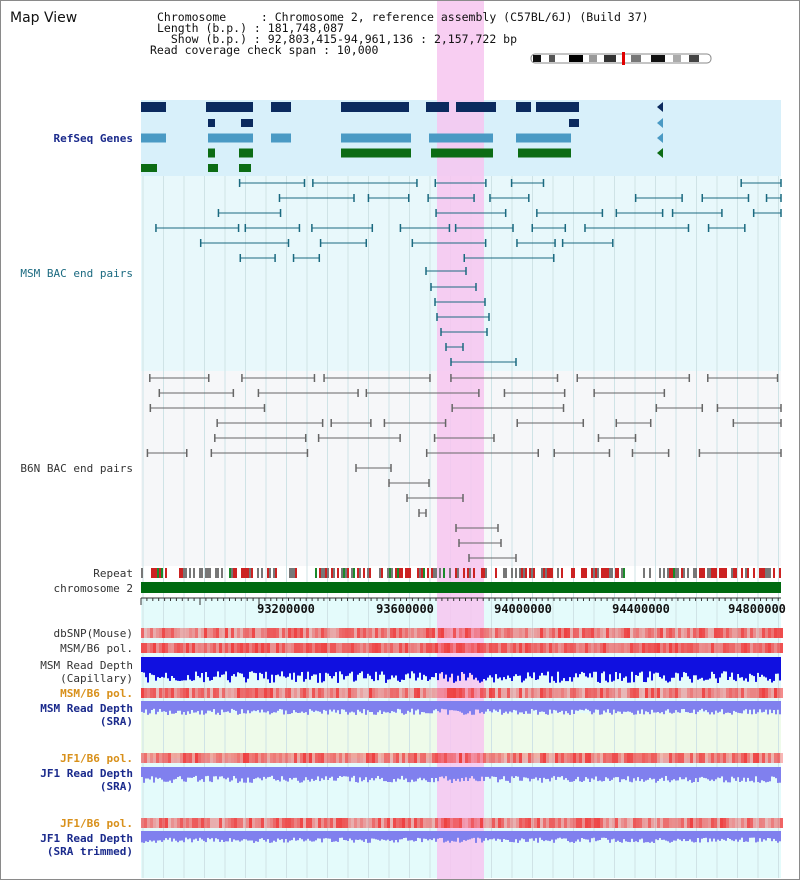  What do you see at coordinates (96, 823) in the screenshot?
I see `track-label-jf1-pol-2: JF1/B6 pol.` at bounding box center [96, 823].